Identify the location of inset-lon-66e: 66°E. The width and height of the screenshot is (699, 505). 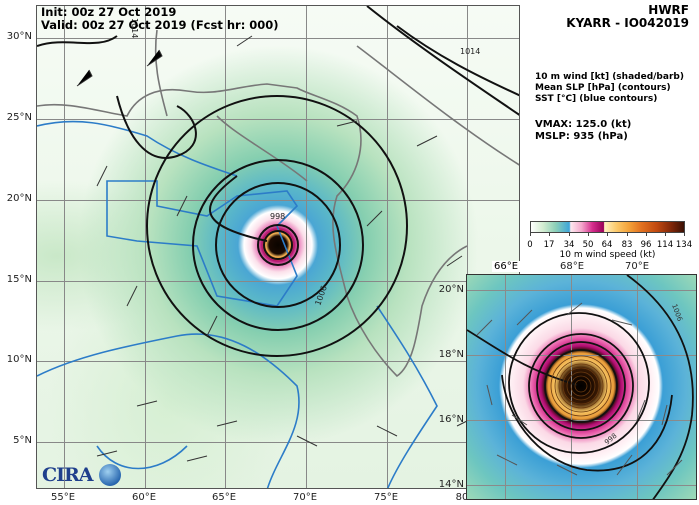
(506, 266).